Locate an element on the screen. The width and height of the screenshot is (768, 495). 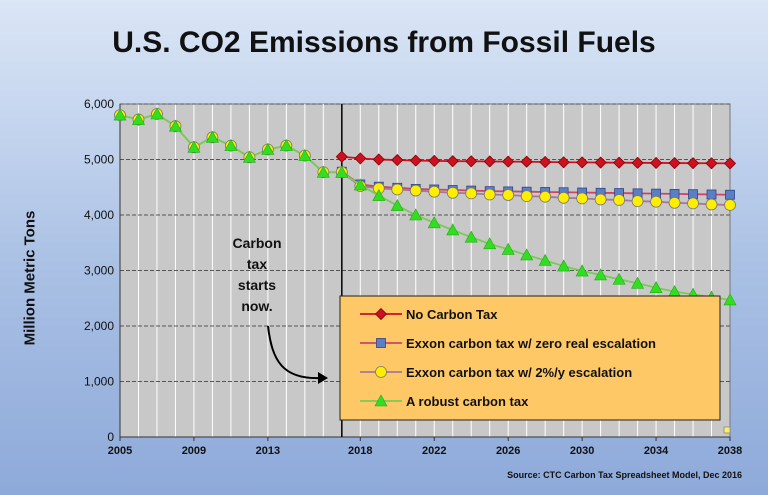
x-tick-label: 2009 is located at coordinates (194, 451).